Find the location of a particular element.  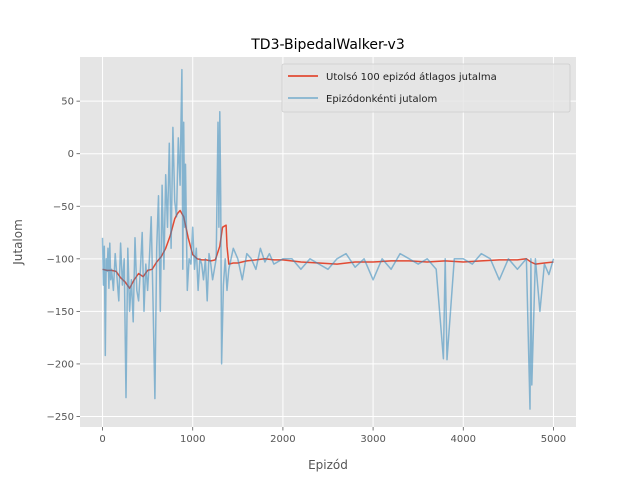

legend-label-episode: Epizódonkénti jutalom is located at coordinates (381, 99).